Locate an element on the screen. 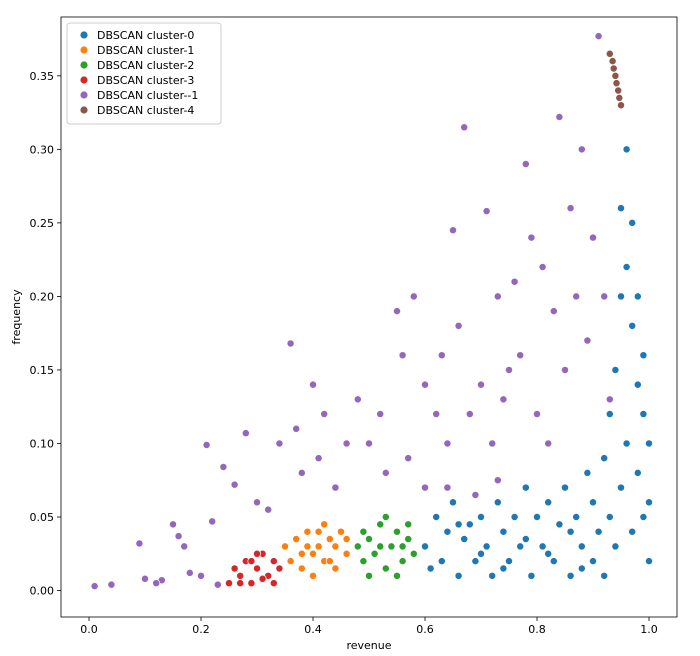  x-tick-label: 0.2 is located at coordinates (201, 629).